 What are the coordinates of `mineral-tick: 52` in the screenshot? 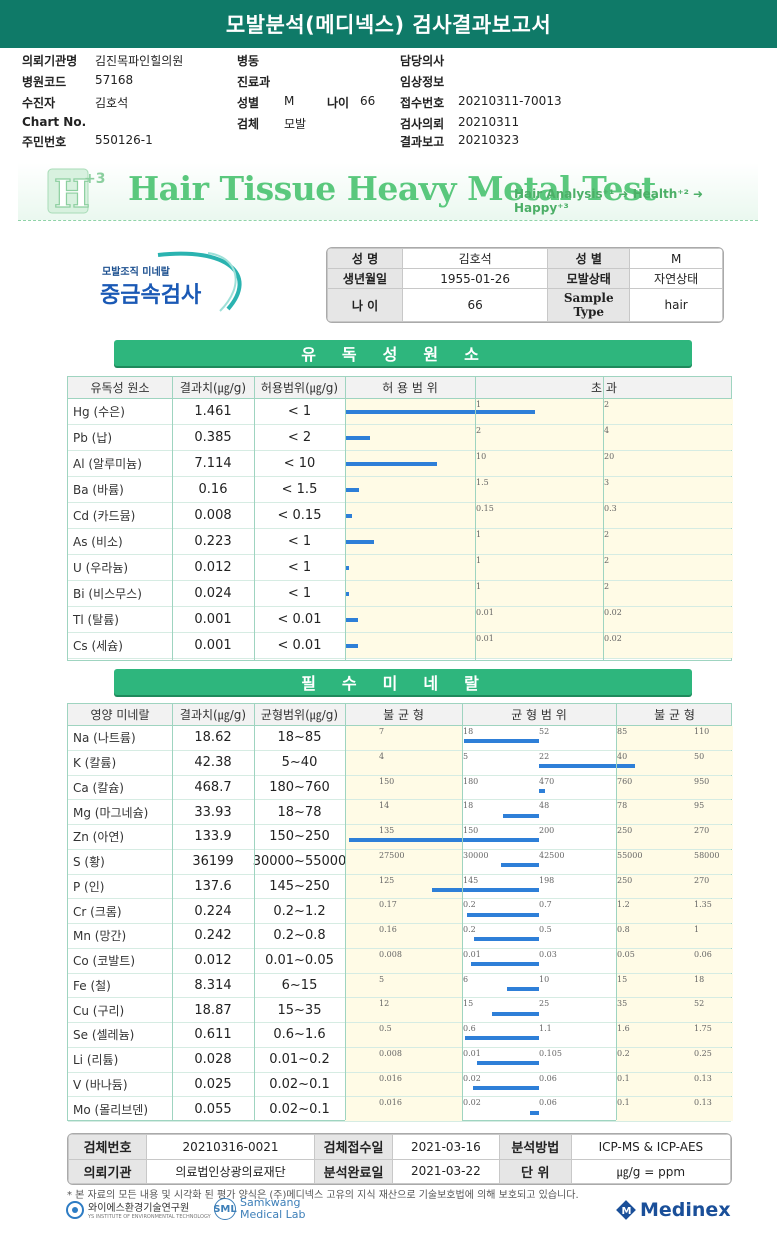 It's located at (544, 731).